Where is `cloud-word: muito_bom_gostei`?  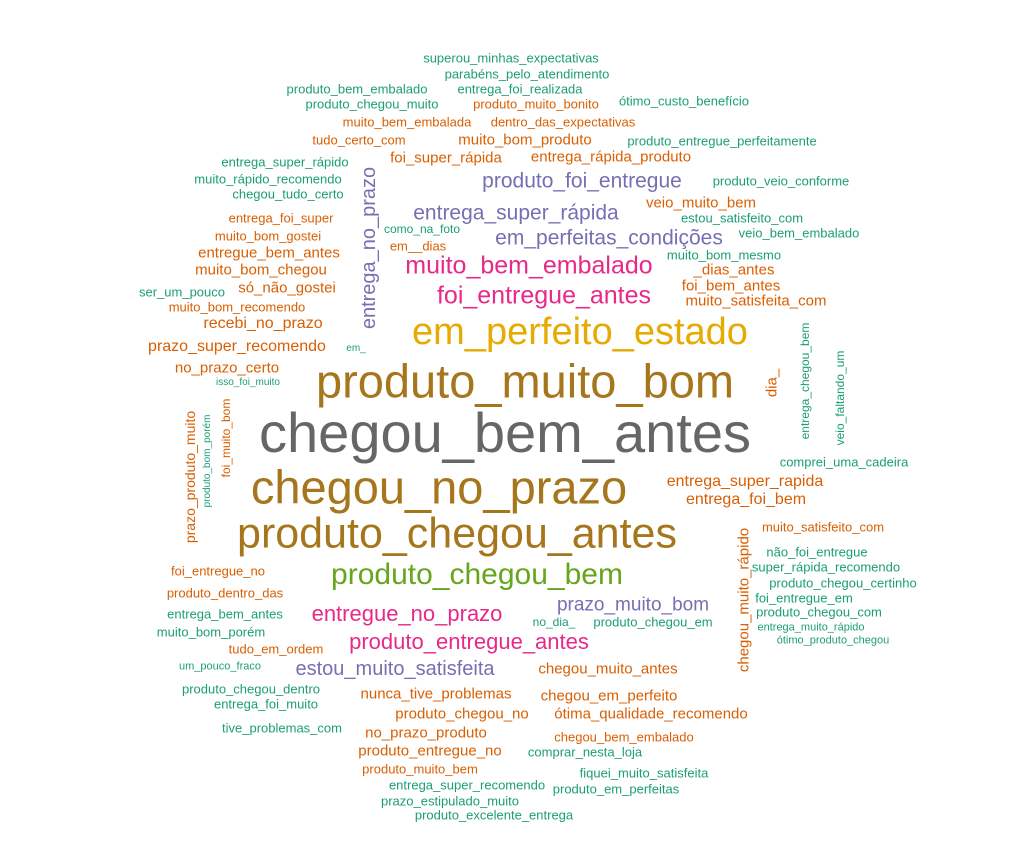 cloud-word: muito_bom_gostei is located at coordinates (268, 236).